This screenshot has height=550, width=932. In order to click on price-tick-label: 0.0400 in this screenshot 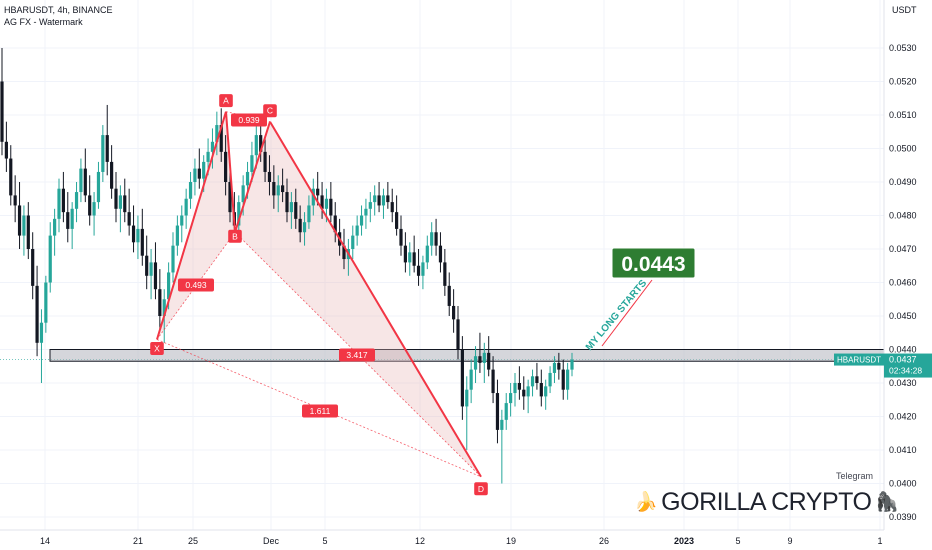, I will do `click(903, 484)`.